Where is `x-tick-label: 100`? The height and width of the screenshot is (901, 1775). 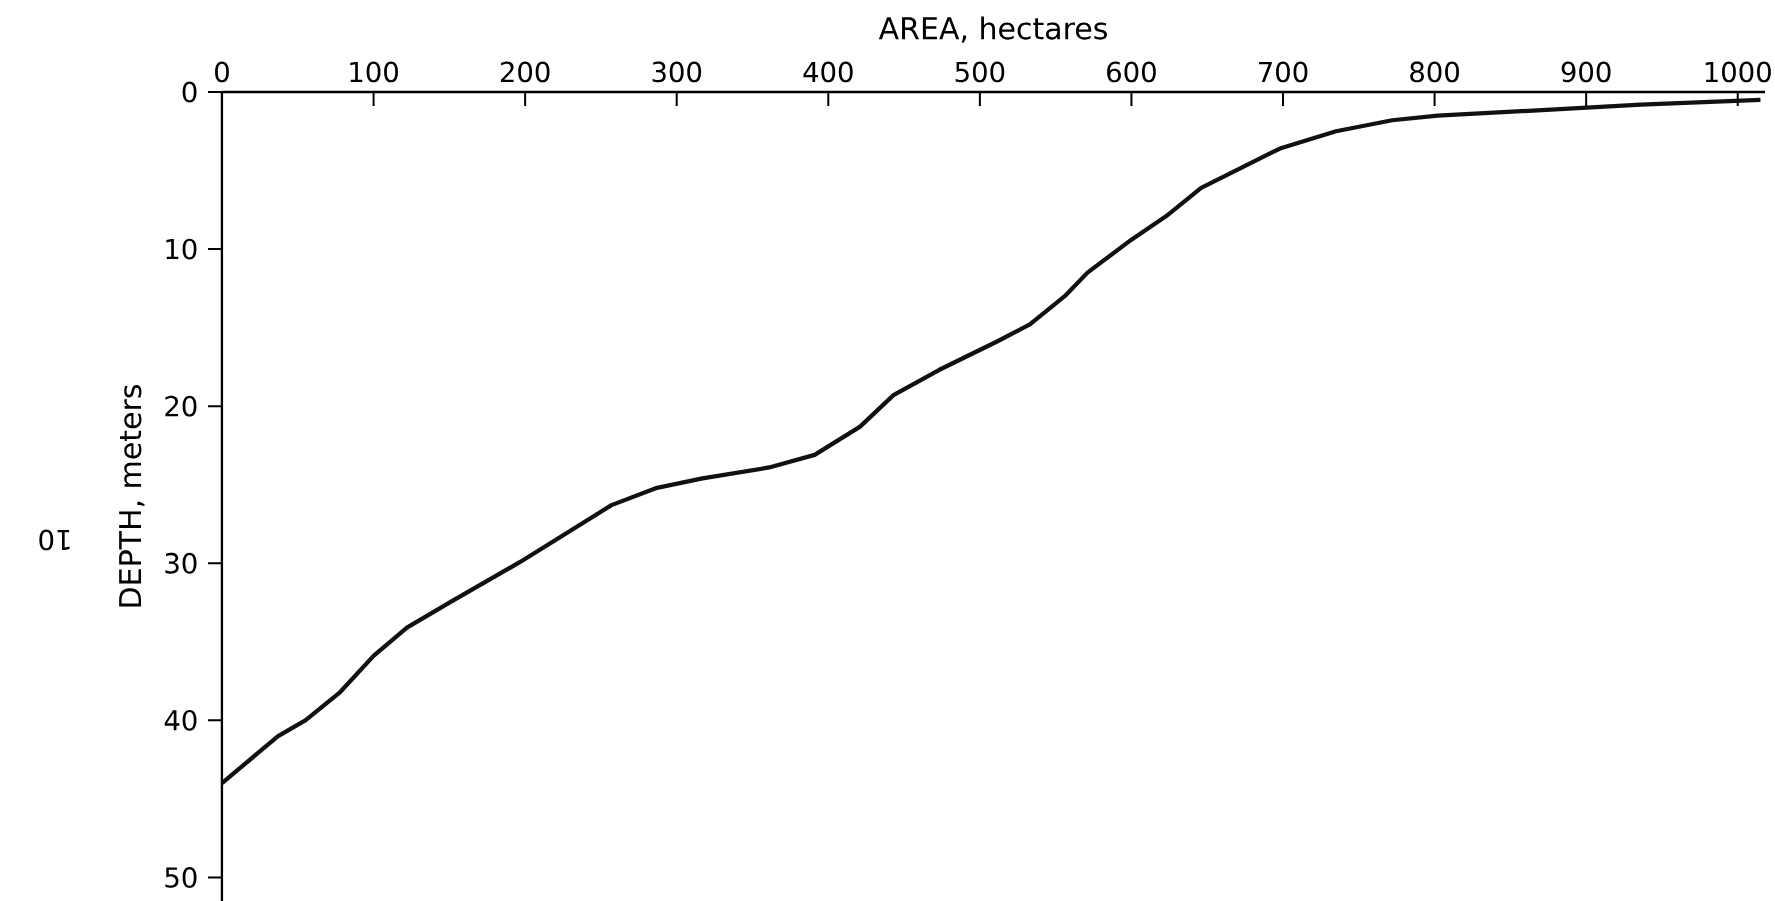
x-tick-label: 100 is located at coordinates (374, 72).